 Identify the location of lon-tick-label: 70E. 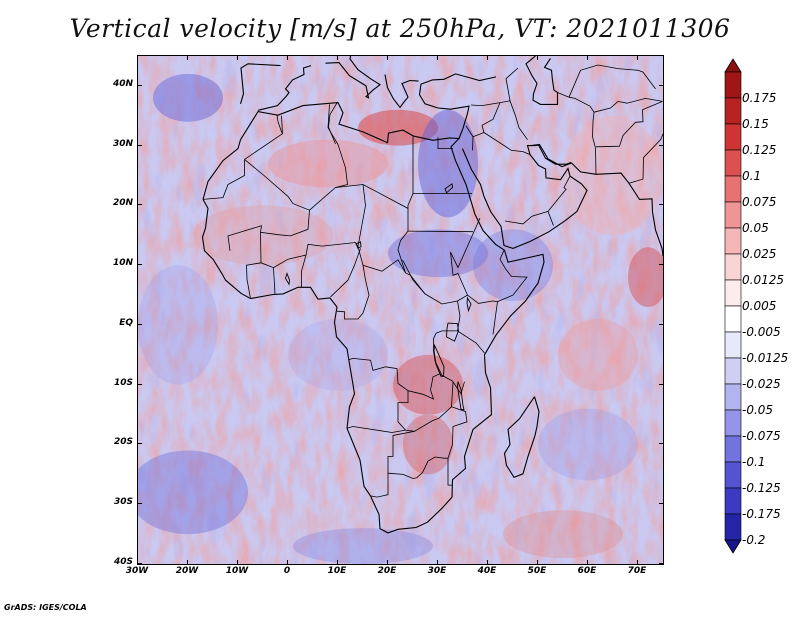
(637, 571).